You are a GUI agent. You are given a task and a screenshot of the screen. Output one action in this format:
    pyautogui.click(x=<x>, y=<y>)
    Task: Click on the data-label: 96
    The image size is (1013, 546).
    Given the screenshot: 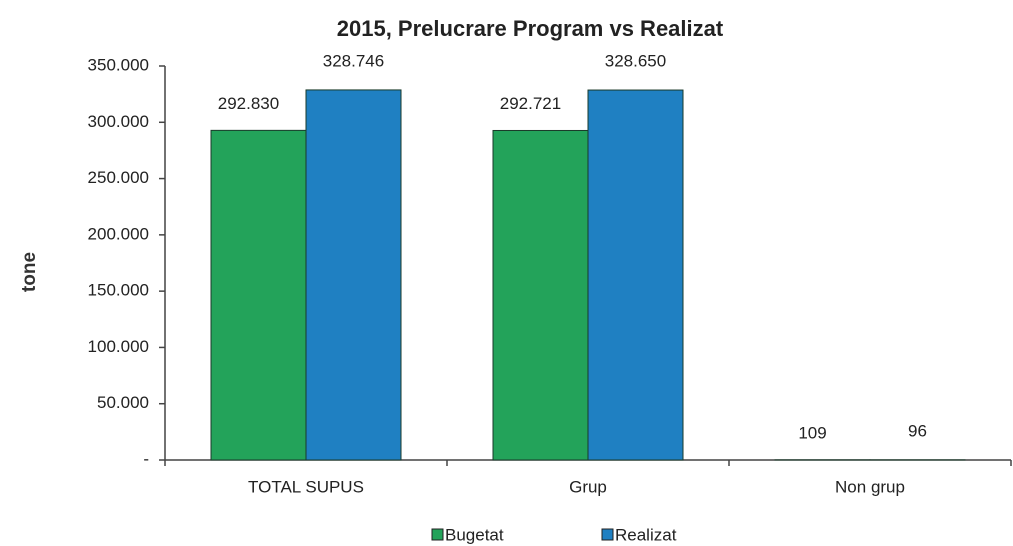 What is the action you would take?
    pyautogui.click(x=917, y=430)
    